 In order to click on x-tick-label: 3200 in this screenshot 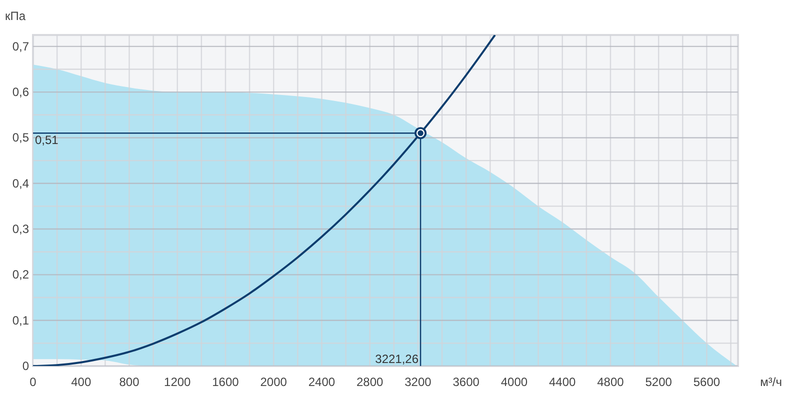, I will do `click(418, 382)`.